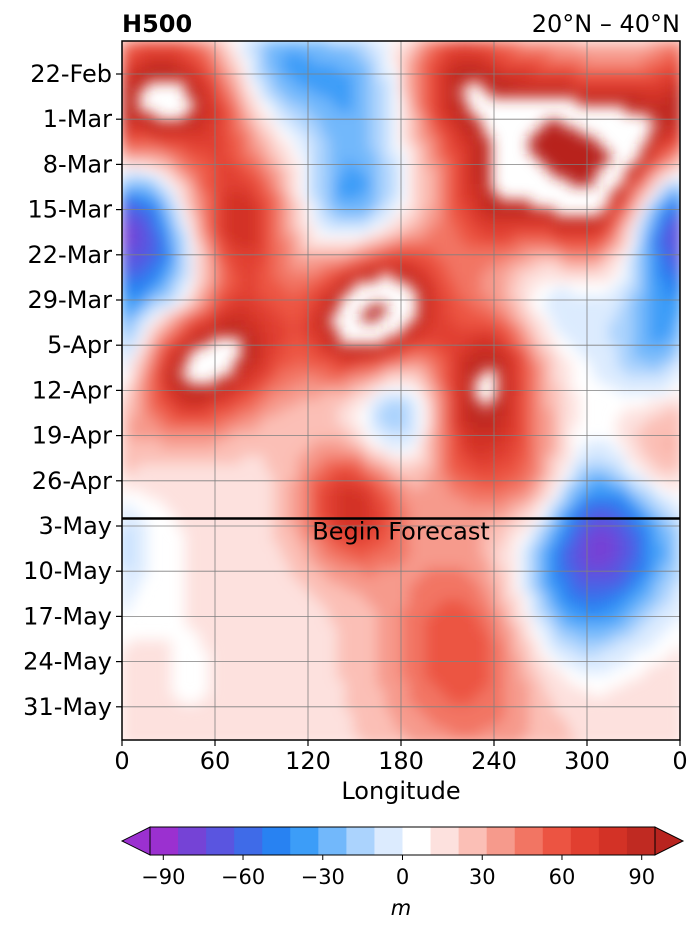  What do you see at coordinates (606, 24) in the screenshot?
I see `title-right: 20°N – 40°N` at bounding box center [606, 24].